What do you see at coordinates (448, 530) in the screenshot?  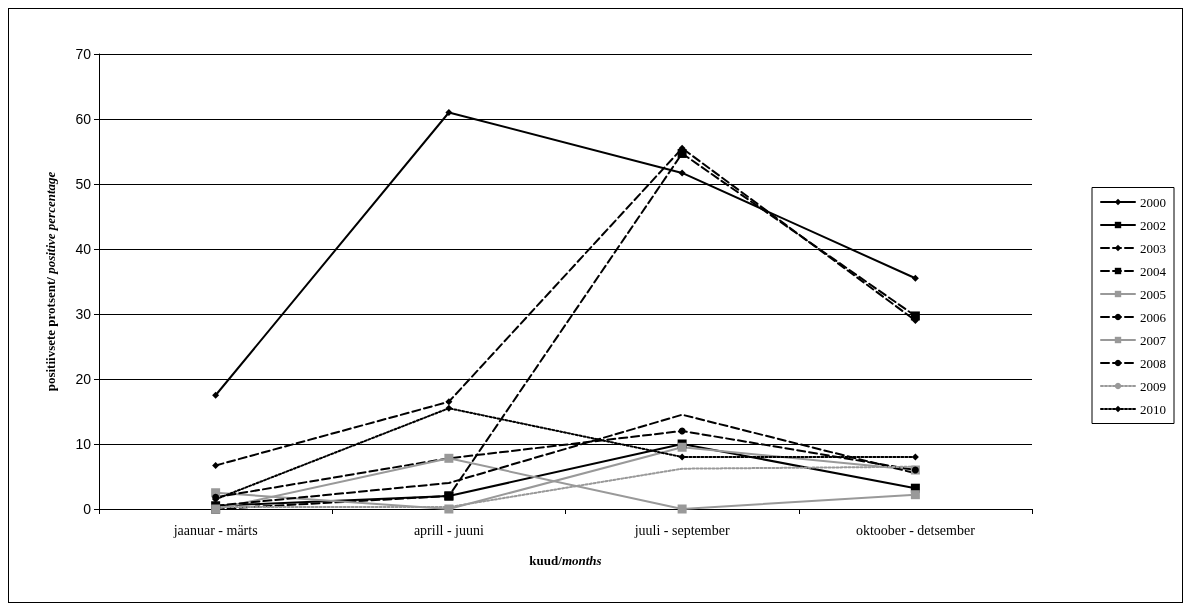 I see `x-tick-label: aprill - juuni` at bounding box center [448, 530].